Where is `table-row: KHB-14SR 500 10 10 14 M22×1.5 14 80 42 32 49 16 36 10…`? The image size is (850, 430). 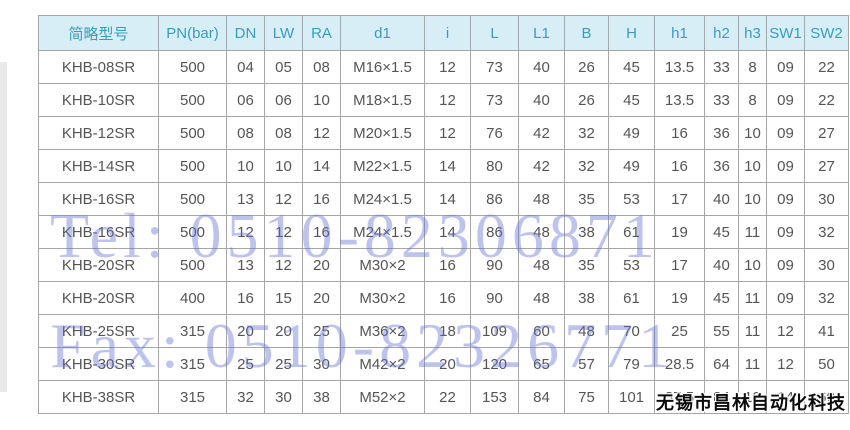
table-row: KHB-14SR 500 10 10 14 M22×1.5 14 80 42 32 49 16 36 10… is located at coordinates (443, 166).